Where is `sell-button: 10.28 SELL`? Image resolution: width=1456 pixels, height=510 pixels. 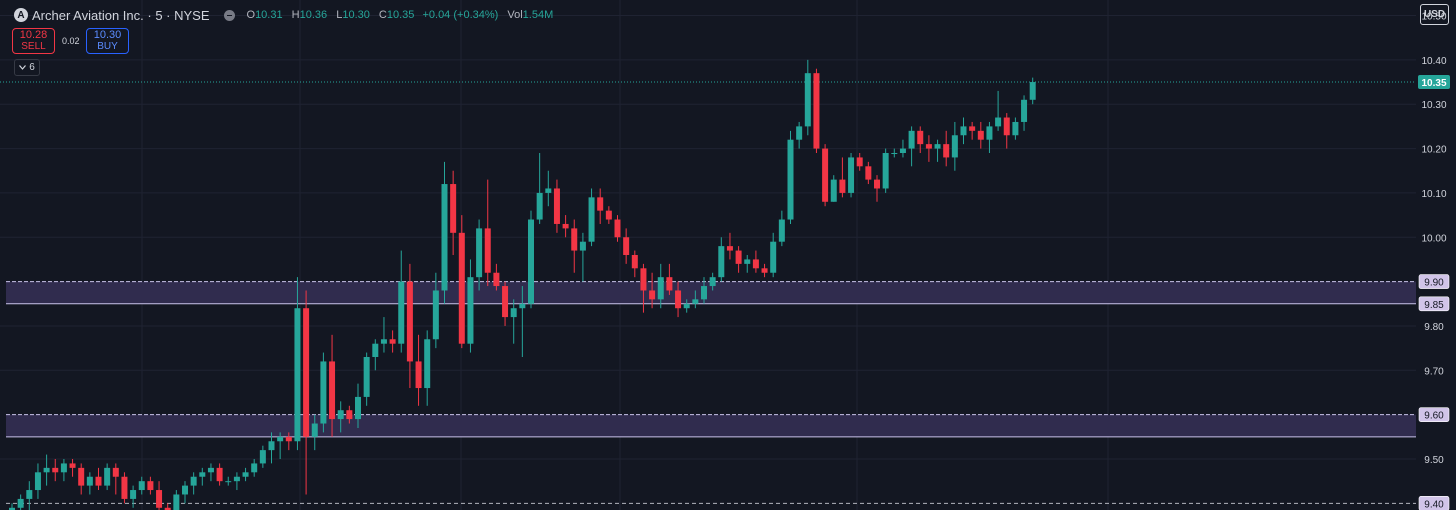 sell-button: 10.28 SELL is located at coordinates (33, 41).